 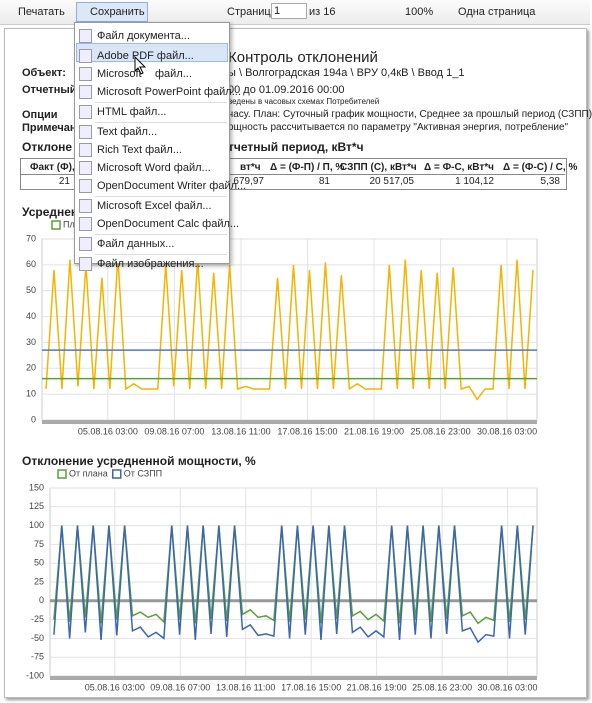 What do you see at coordinates (37, 638) in the screenshot?
I see `y-tick-label: -50` at bounding box center [37, 638].